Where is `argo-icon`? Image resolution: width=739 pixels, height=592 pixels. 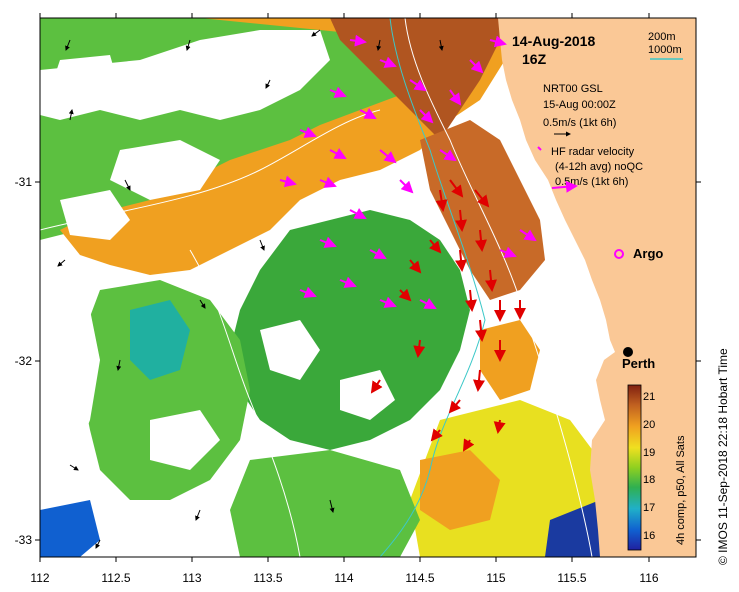 argo-icon is located at coordinates (619, 254).